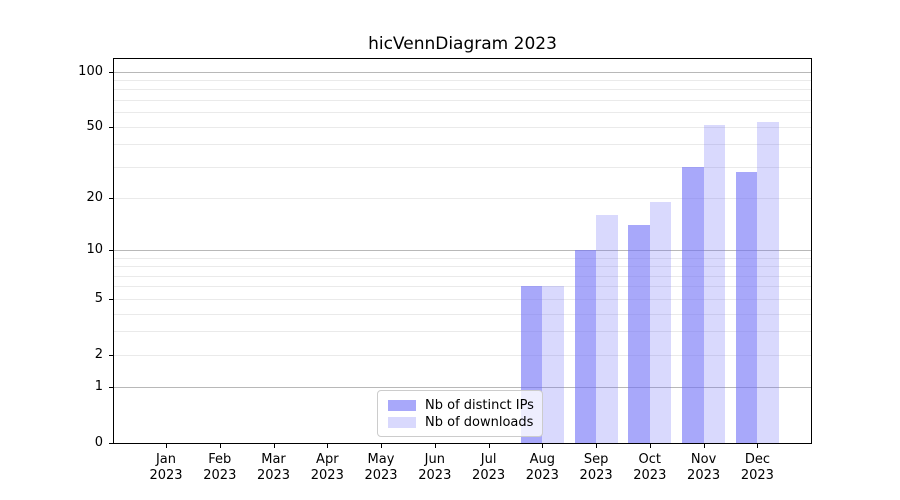 The width and height of the screenshot is (900, 500). I want to click on bar-nb-of-distinct-ips-dec, so click(746, 307).